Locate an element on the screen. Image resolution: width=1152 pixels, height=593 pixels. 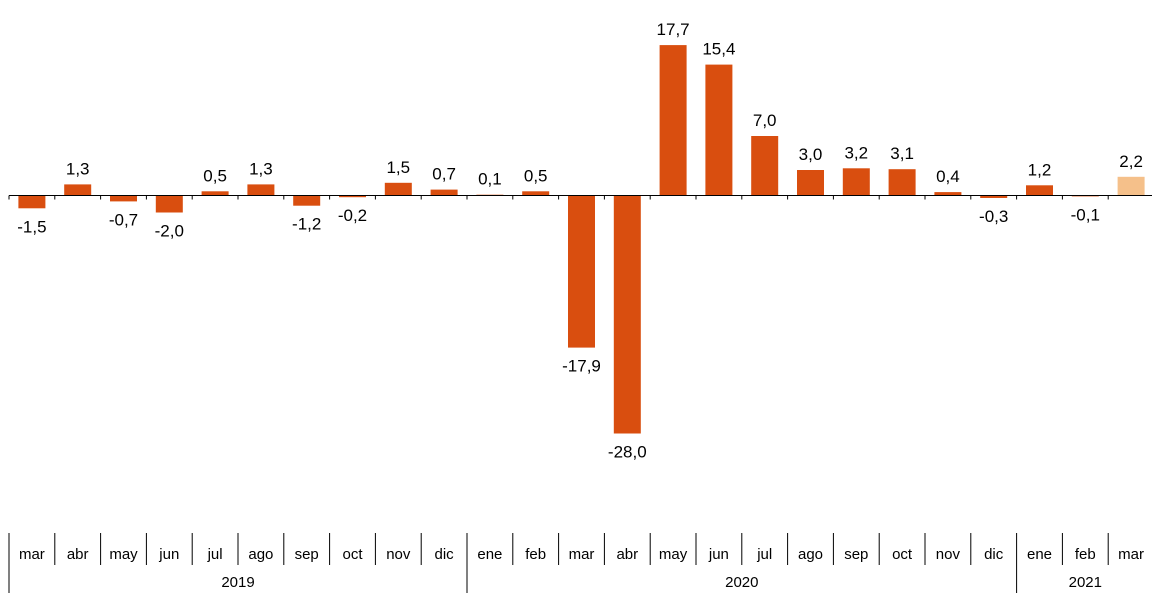
value-label-18: 3,0 is located at coordinates (811, 154).